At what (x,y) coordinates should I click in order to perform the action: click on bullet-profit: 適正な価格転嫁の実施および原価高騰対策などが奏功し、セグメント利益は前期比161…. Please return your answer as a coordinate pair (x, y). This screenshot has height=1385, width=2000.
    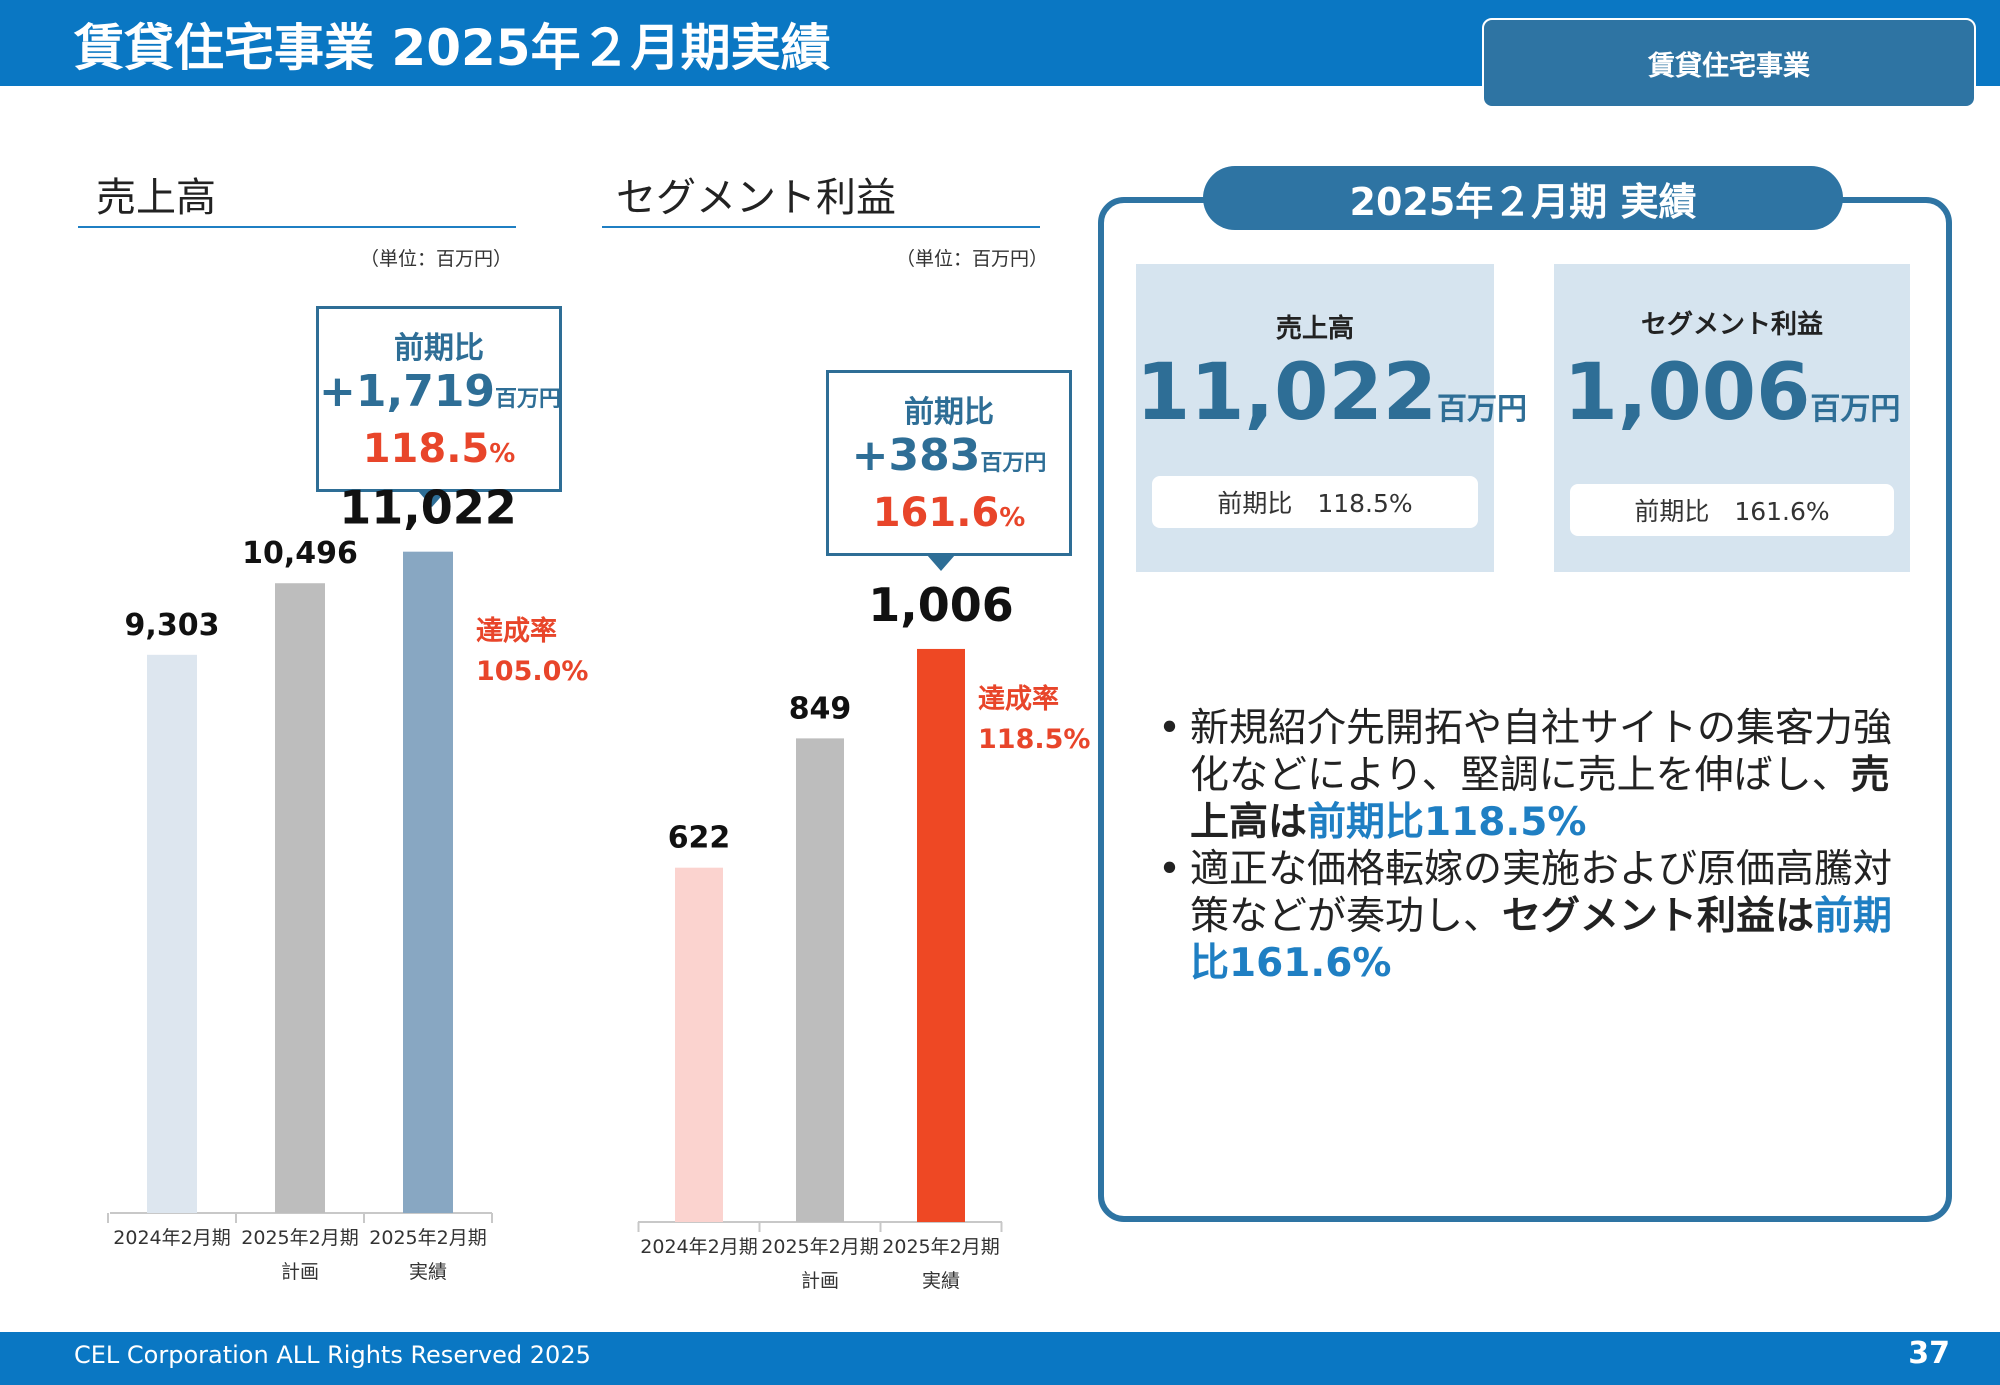
    Looking at the image, I should click on (1543, 916).